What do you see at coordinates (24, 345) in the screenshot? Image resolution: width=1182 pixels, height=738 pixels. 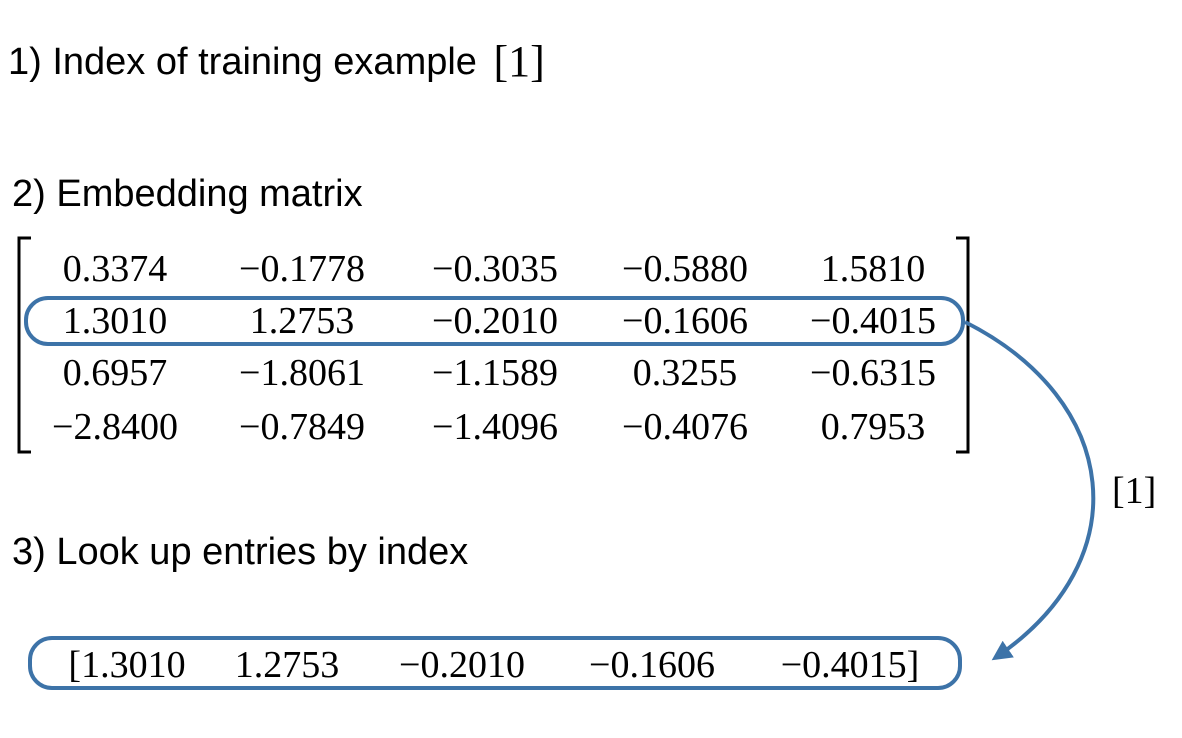 I see `matrix-left-bracket` at bounding box center [24, 345].